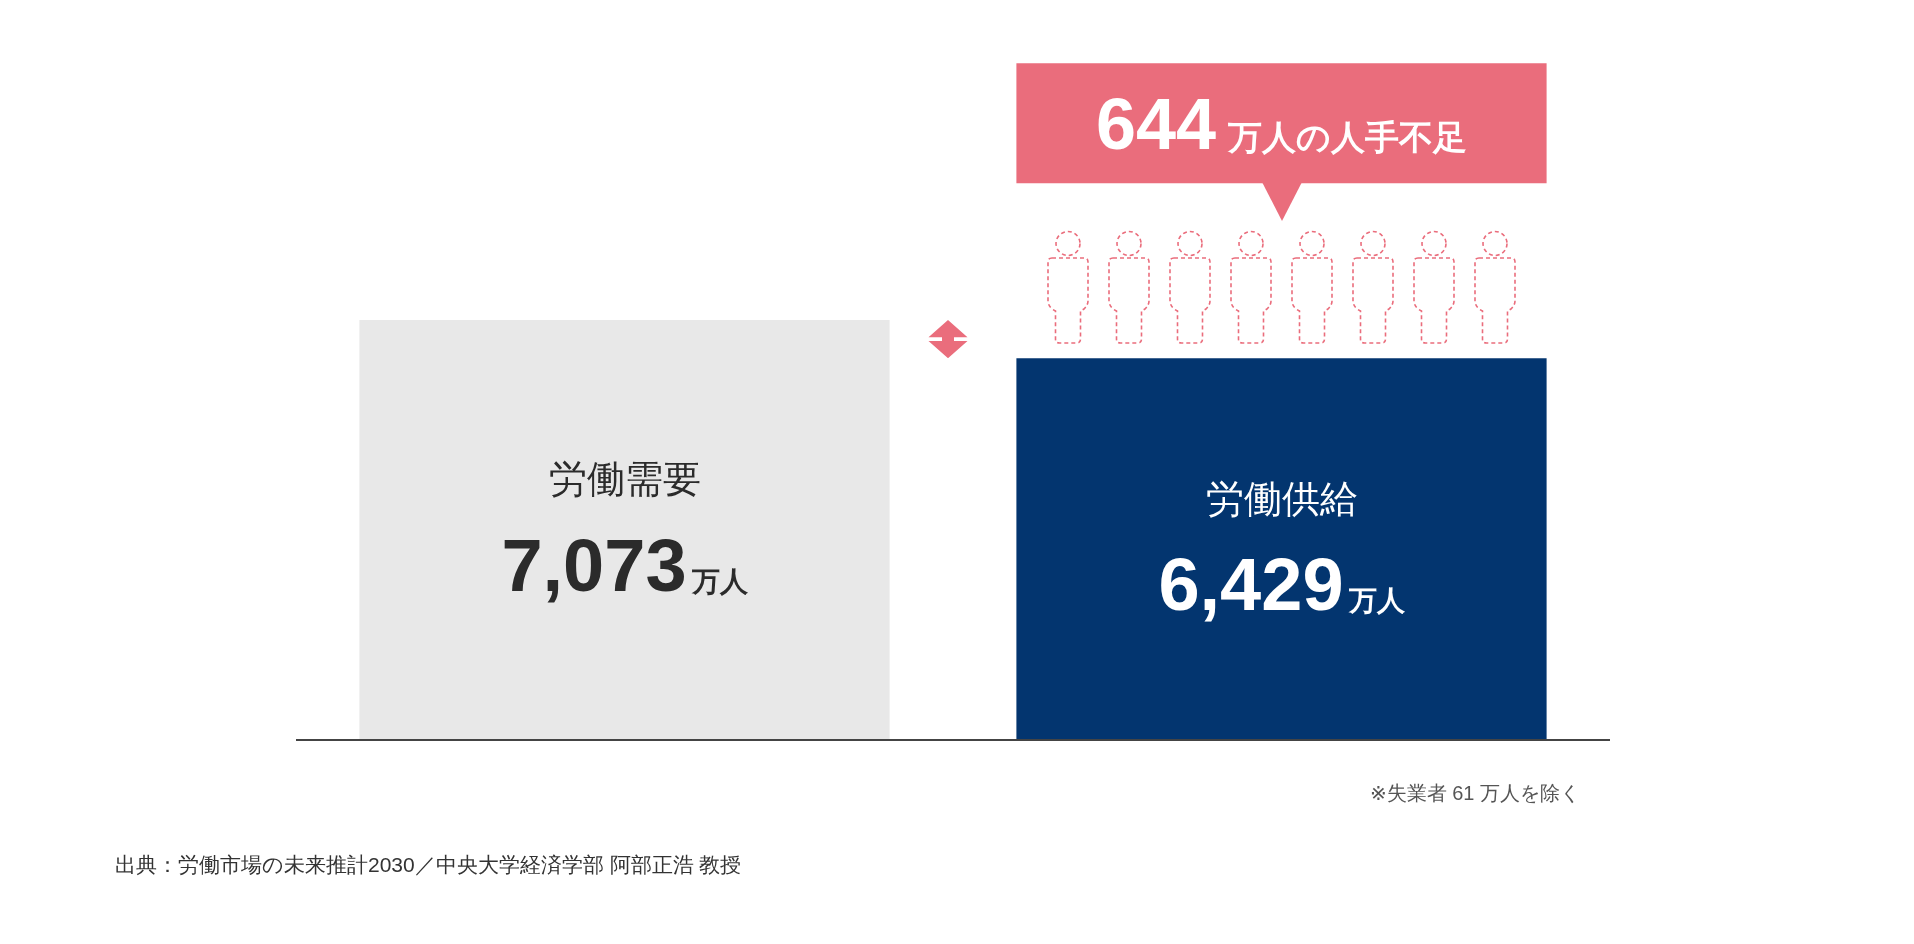 The width and height of the screenshot is (1914, 944). I want to click on x-tick-label: 労働供給, so click(1281, 498).